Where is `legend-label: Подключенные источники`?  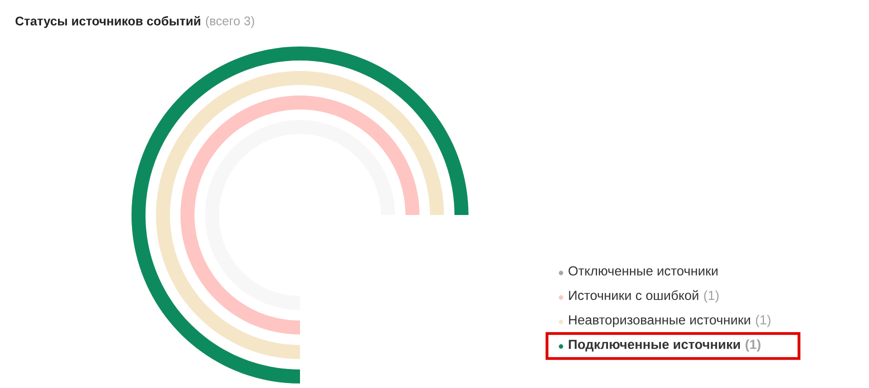 legend-label: Подключенные источники is located at coordinates (654, 346).